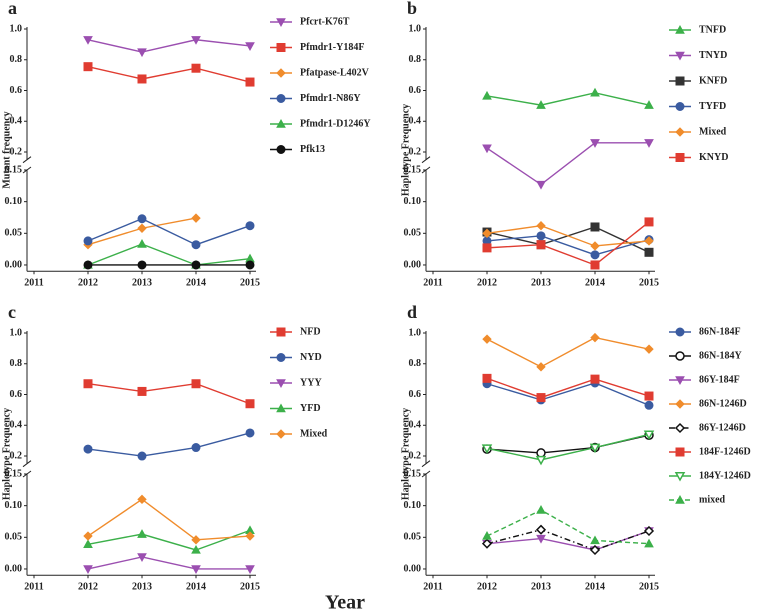  What do you see at coordinates (713, 157) in the screenshot?
I see `legend-label: KNYD` at bounding box center [713, 157].